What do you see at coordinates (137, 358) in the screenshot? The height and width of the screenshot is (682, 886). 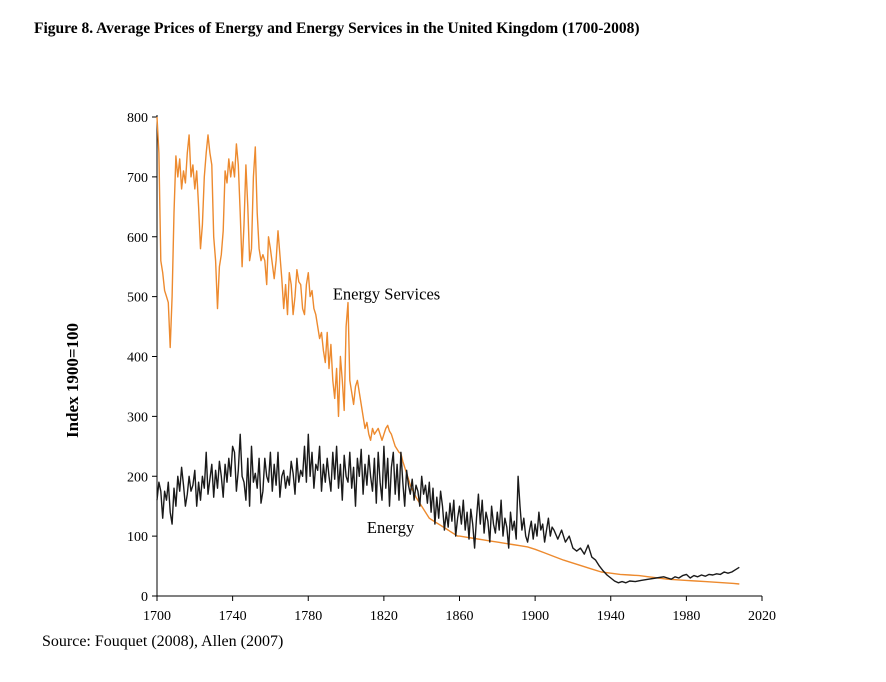 I see `y-tick-label: 400` at bounding box center [137, 358].